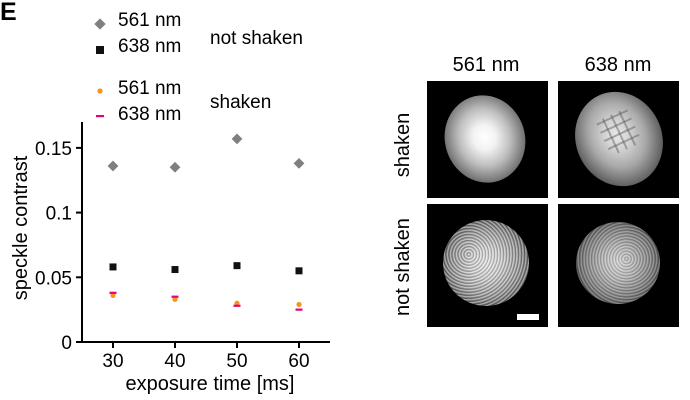  I want to click on y-tick-label: 0, so click(66, 343).